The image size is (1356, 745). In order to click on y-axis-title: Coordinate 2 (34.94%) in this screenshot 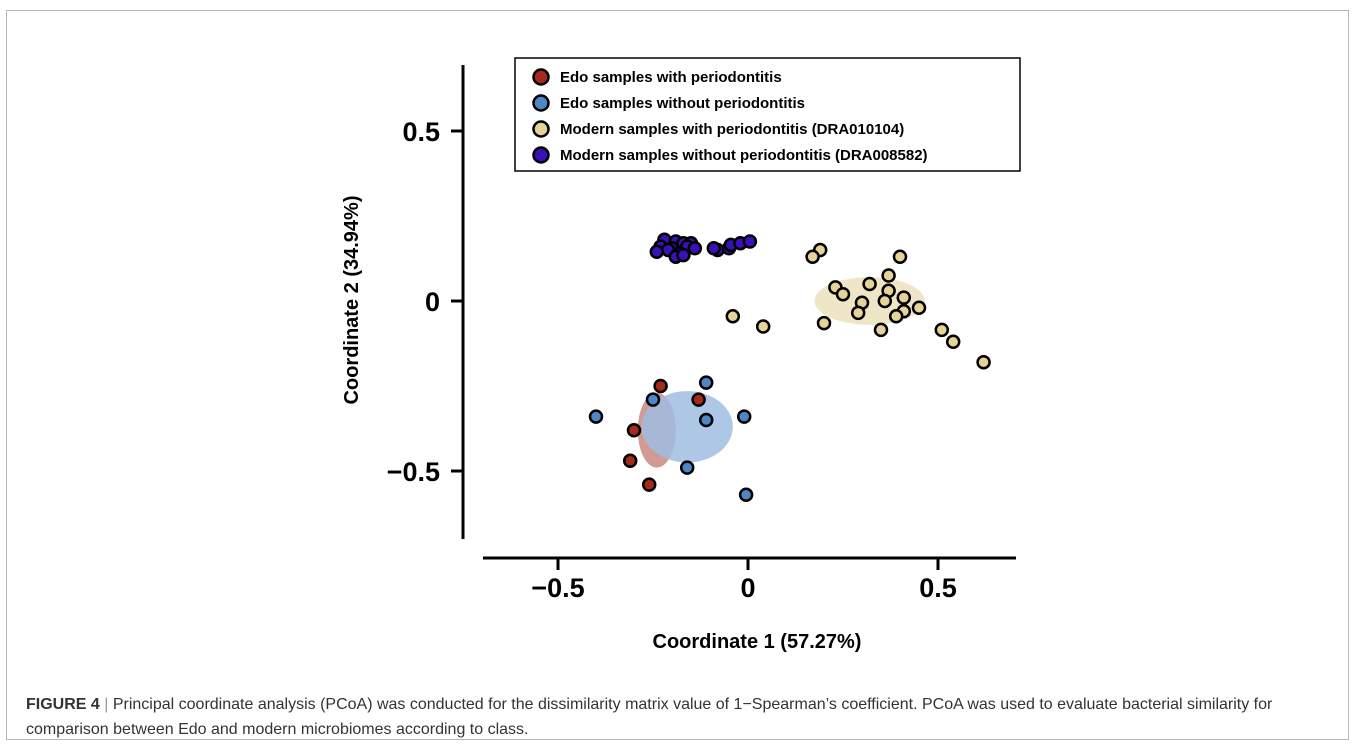, I will do `click(352, 300)`.